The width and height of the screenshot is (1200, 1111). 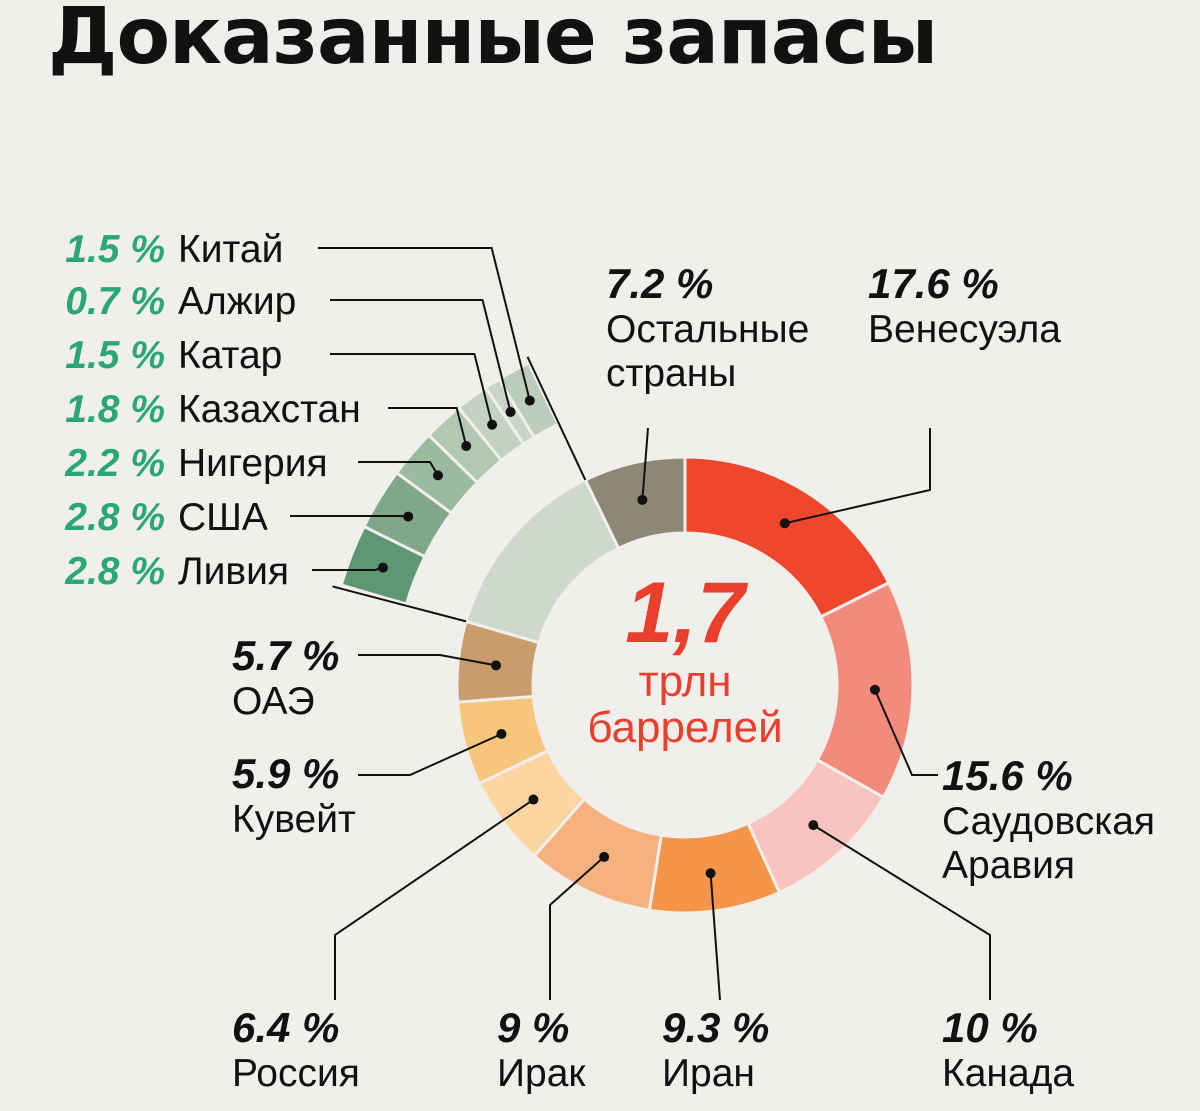 What do you see at coordinates (492, 424) in the screenshot?
I see `label-qatar-leader-dot` at bounding box center [492, 424].